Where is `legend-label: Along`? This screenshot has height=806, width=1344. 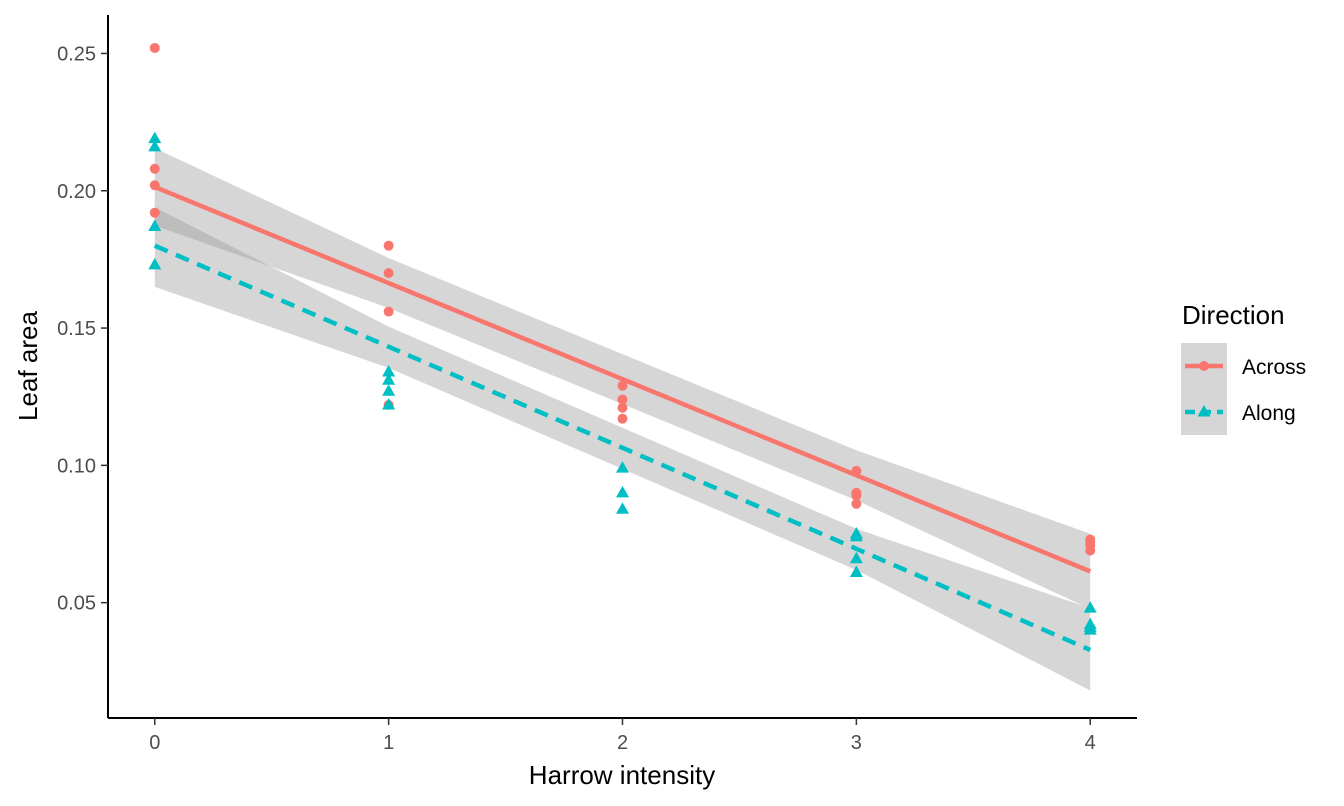 legend-label: Along is located at coordinates (1269, 413).